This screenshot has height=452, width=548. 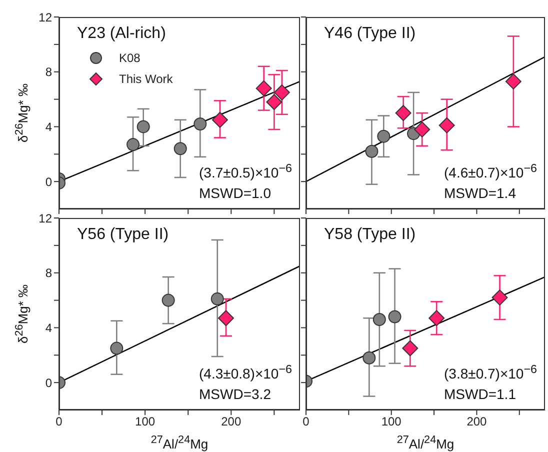 I want to click on text: Y23 (Al-rich), so click(x=121, y=34).